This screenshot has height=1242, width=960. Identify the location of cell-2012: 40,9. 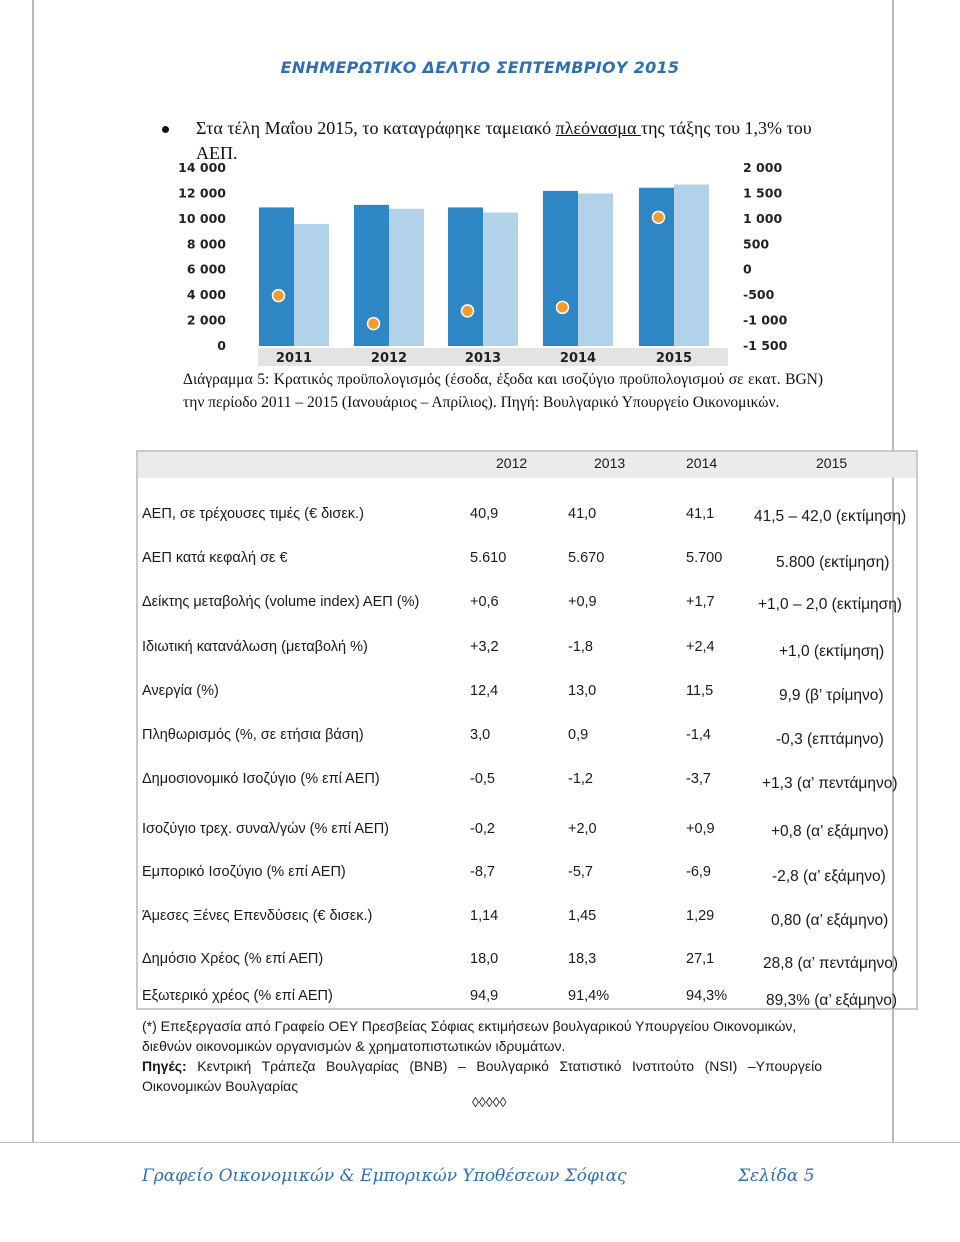
(484, 514).